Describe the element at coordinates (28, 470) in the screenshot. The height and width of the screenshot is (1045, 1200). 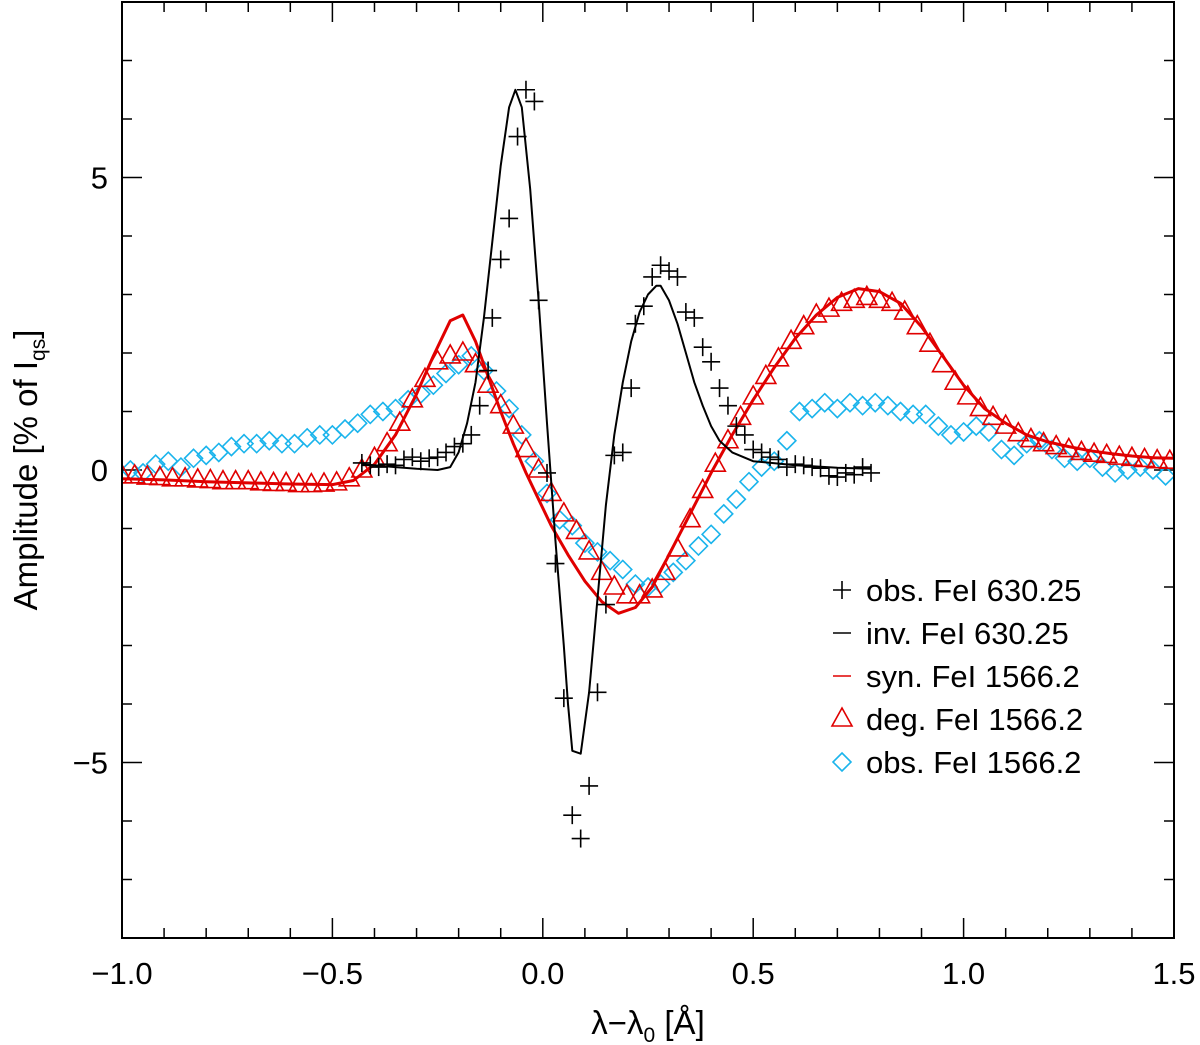
I see `y-axis-label: Amplitude [% of Iqs]` at that location.